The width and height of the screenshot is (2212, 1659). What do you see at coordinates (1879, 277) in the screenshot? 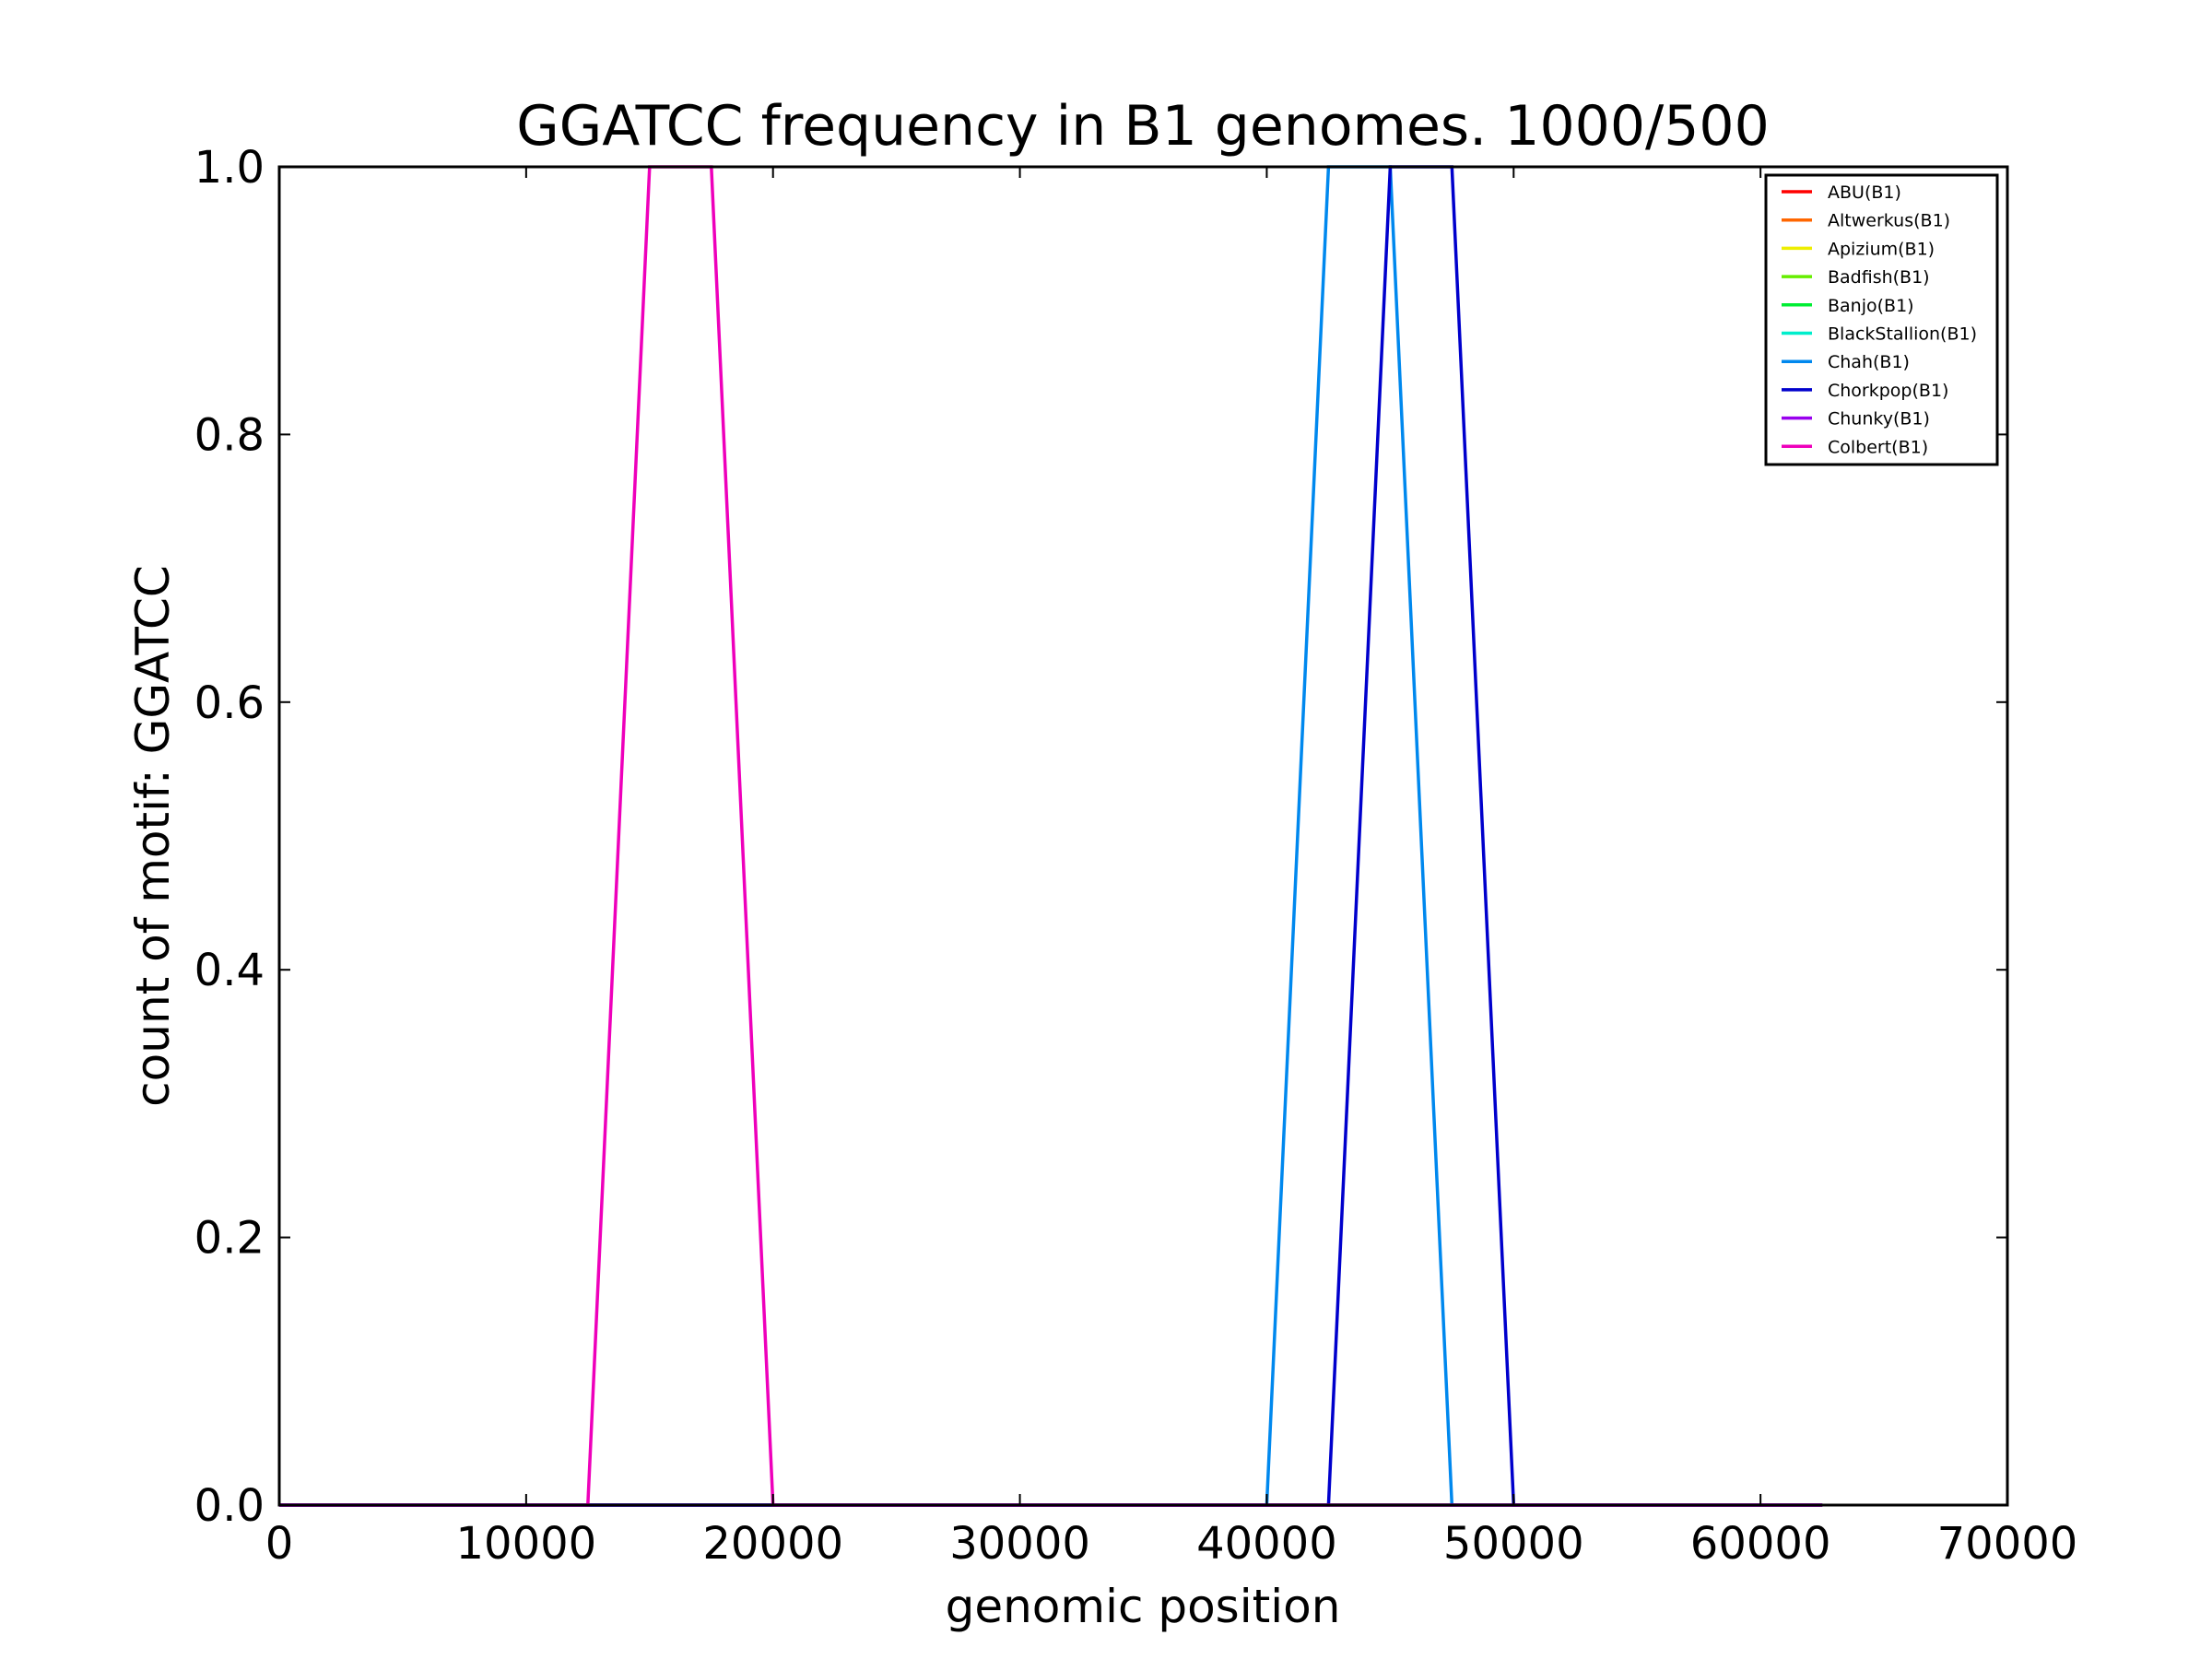
I see `legend-label: Badfish(B1)` at bounding box center [1879, 277].